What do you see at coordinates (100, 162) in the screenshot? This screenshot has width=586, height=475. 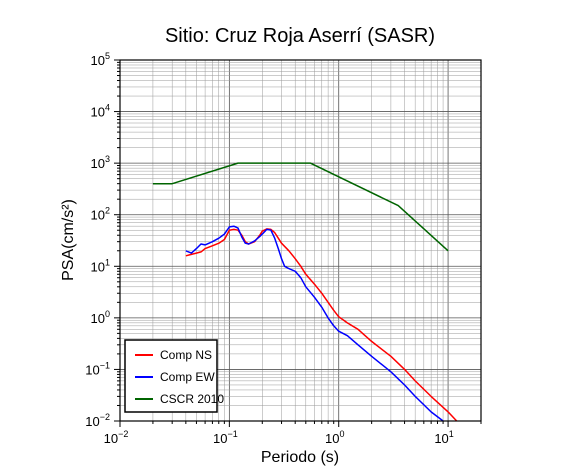 I see `y-tick-label: 10³` at bounding box center [100, 162].